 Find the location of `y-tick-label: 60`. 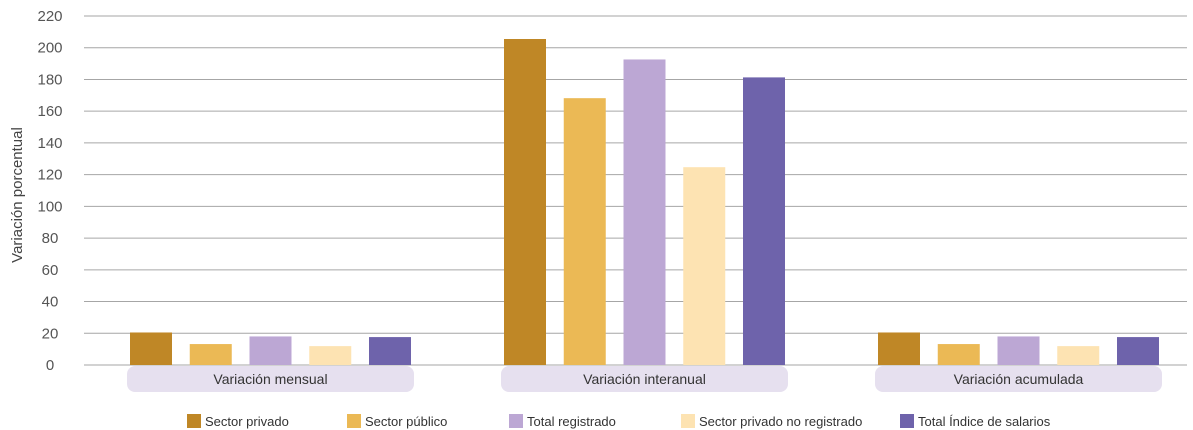

y-tick-label: 60 is located at coordinates (50, 270).